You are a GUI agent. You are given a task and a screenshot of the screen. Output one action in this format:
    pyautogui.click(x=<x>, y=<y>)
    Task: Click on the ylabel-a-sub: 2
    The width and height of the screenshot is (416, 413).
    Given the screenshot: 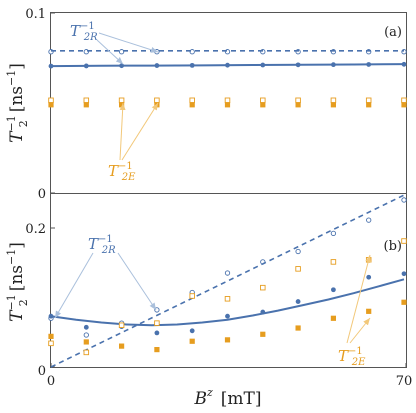 What is the action you would take?
    pyautogui.click(x=23, y=123)
    